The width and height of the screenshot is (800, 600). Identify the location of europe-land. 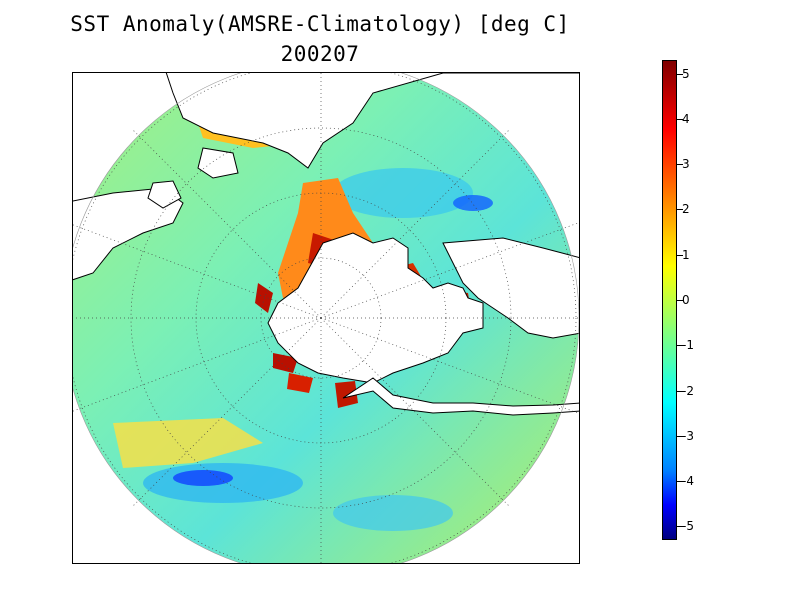
(510, 288).